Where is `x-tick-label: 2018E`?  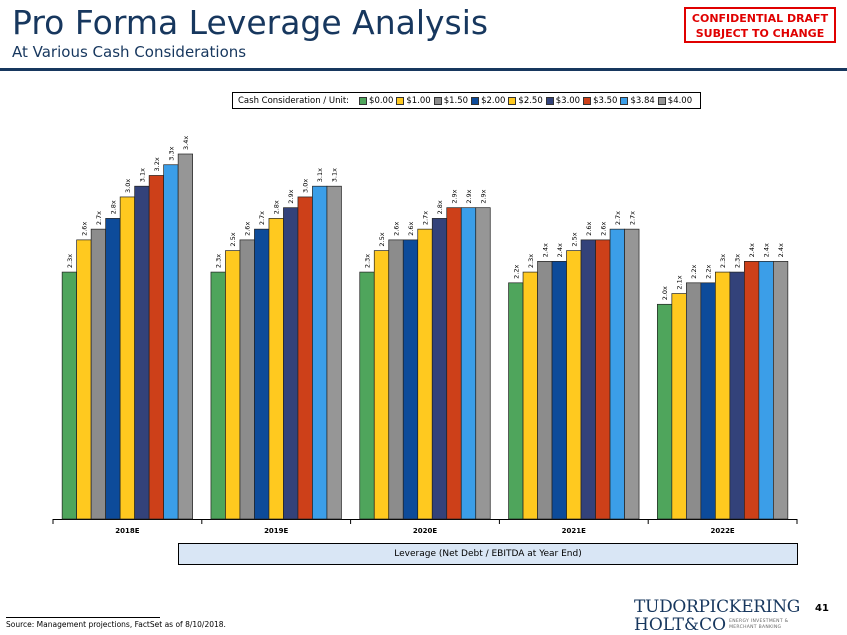 x-tick-label: 2018E is located at coordinates (127, 531).